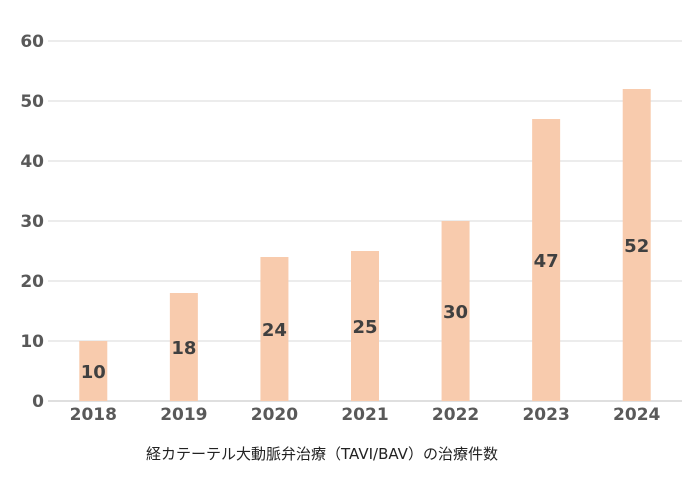 The width and height of the screenshot is (700, 486). What do you see at coordinates (545, 415) in the screenshot?
I see `x-tick-label-2023: 2023` at bounding box center [545, 415].